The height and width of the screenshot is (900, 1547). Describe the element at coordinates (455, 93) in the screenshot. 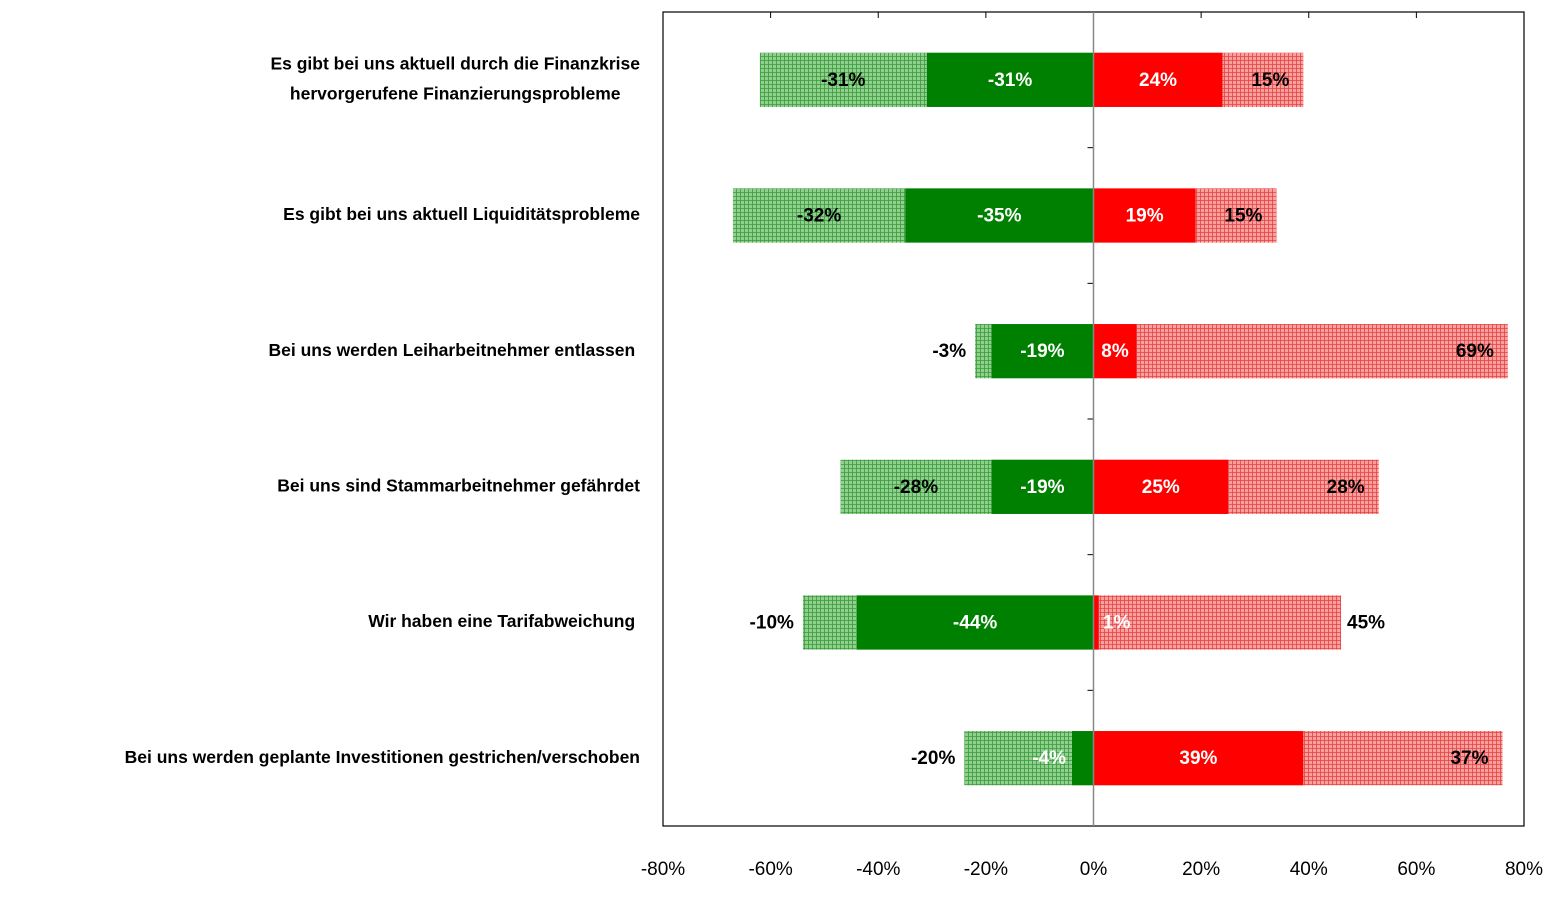

I see `category-label: hervorgerufene Finanzierungsprobleme` at that location.